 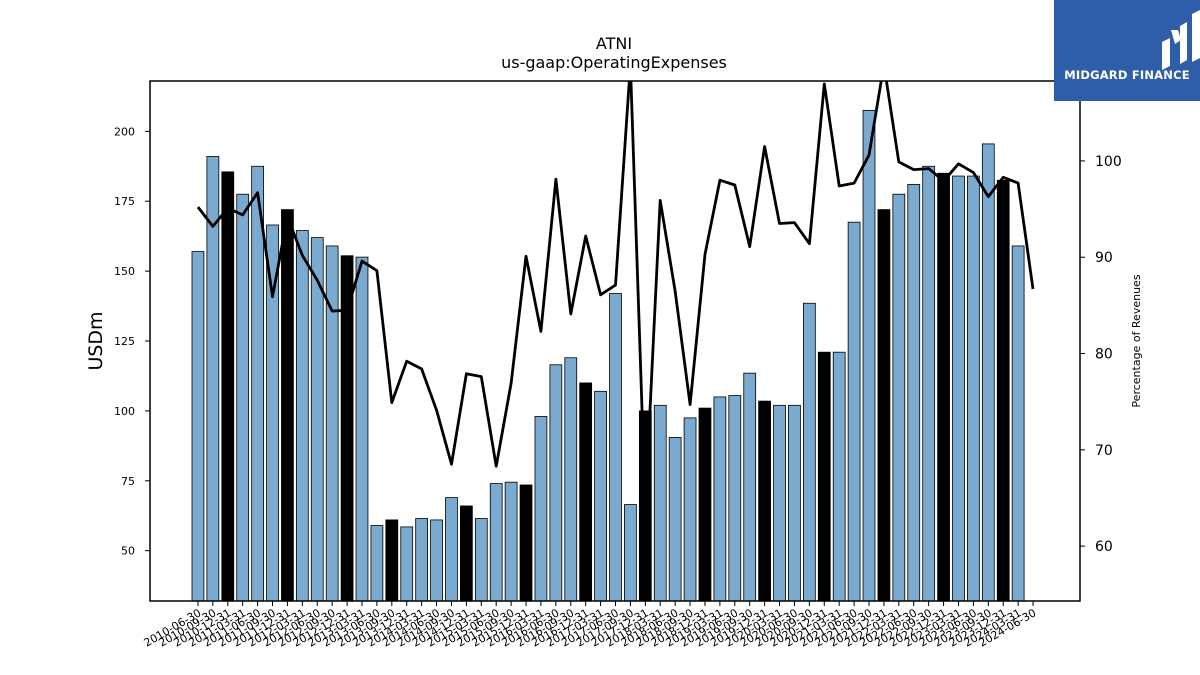 I want to click on chart-subtitle: us-gaap:OperatingExpenses, so click(x=614, y=62).